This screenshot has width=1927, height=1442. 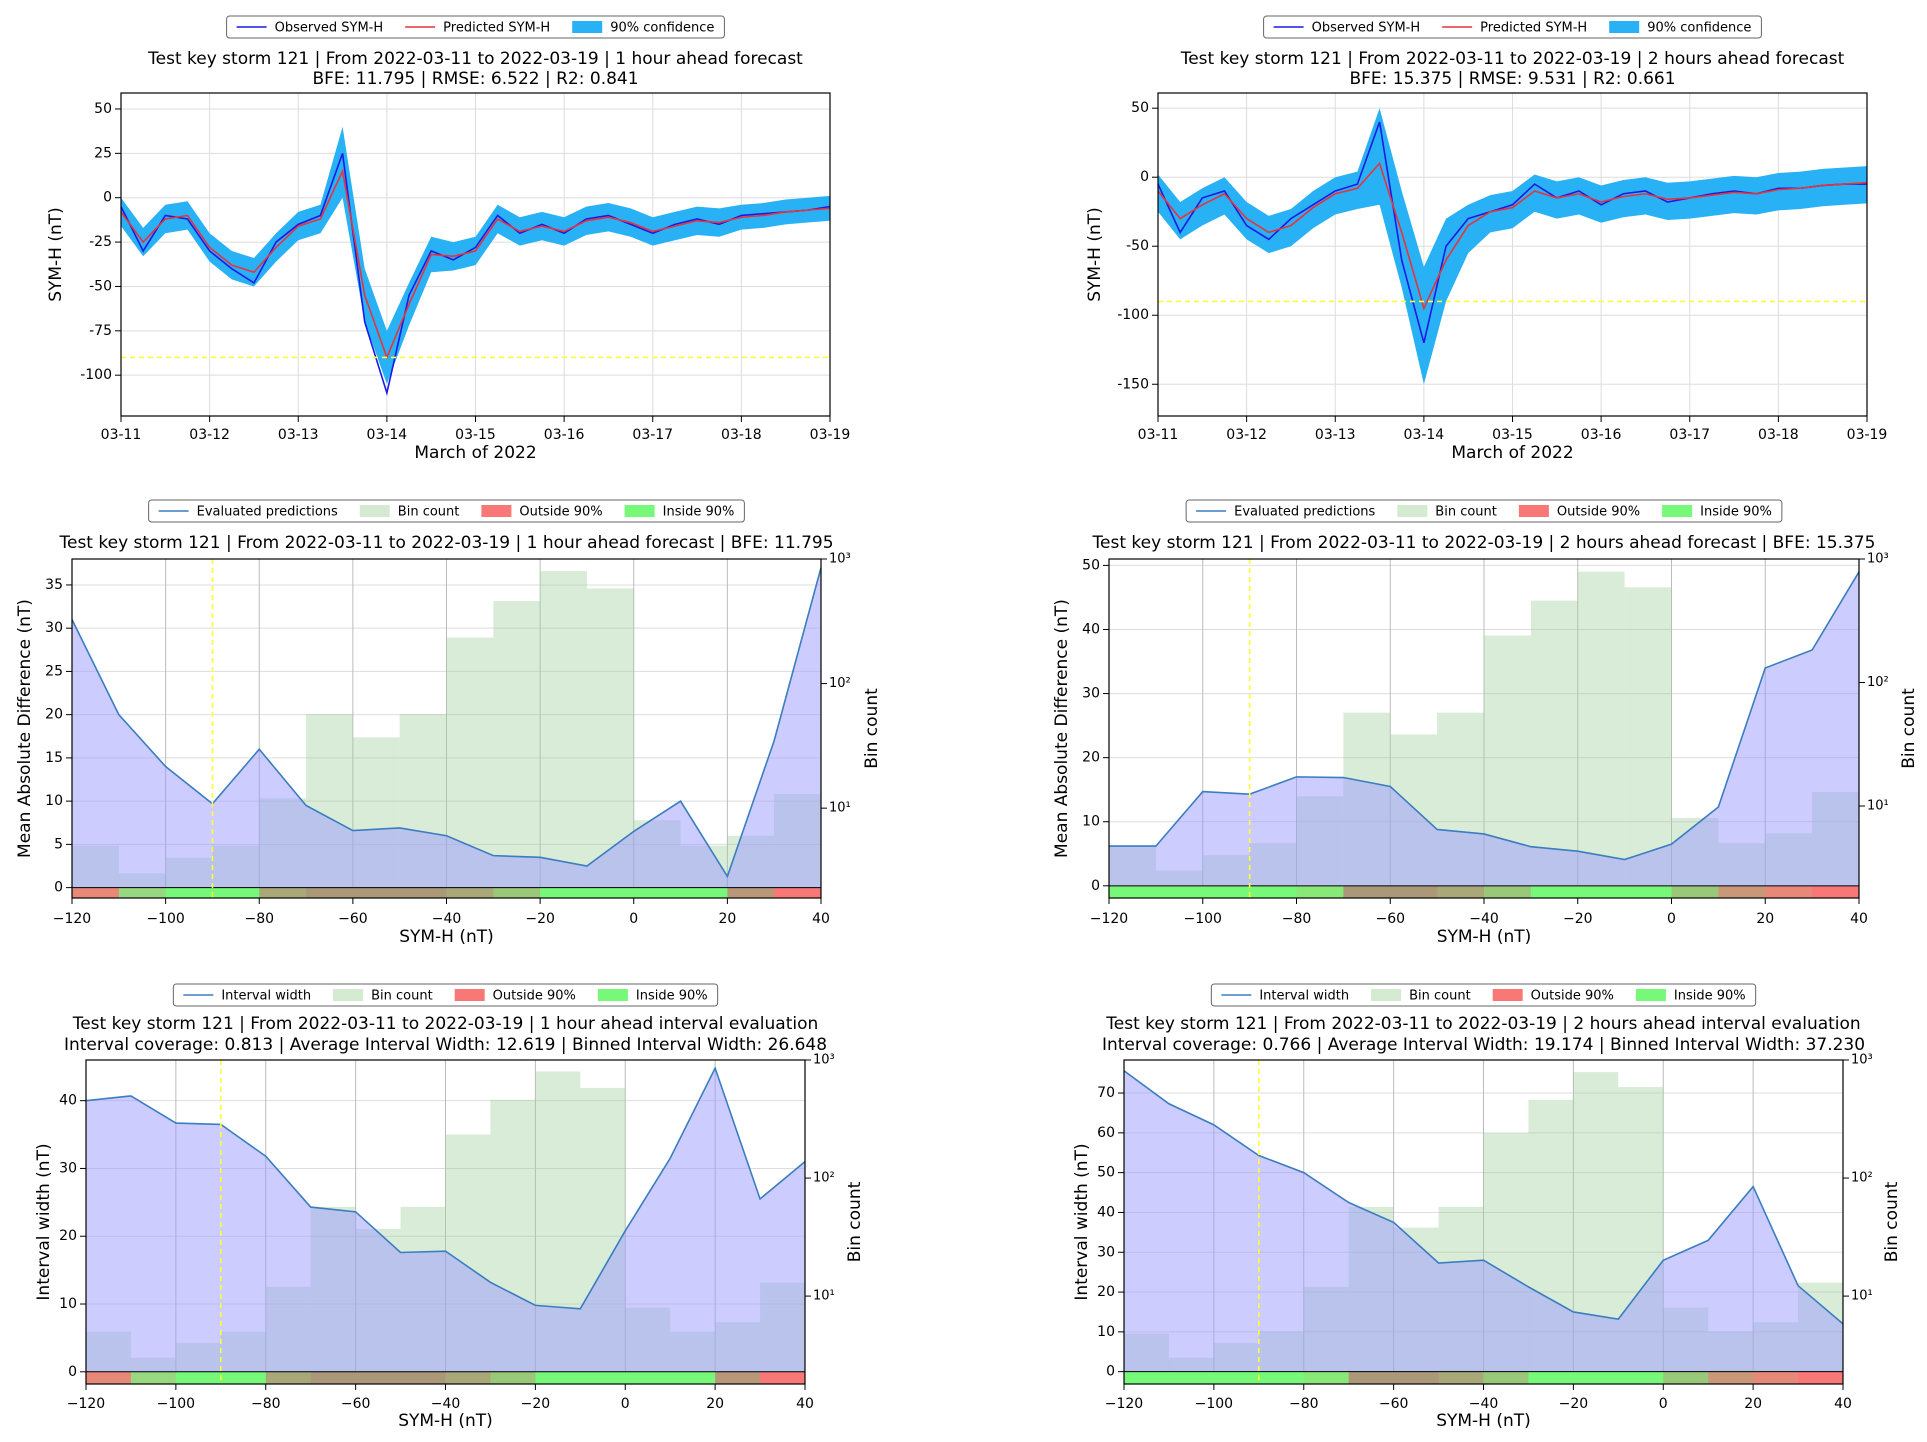 I want to click on x-tick-label: 03-11, so click(x=1158, y=435).